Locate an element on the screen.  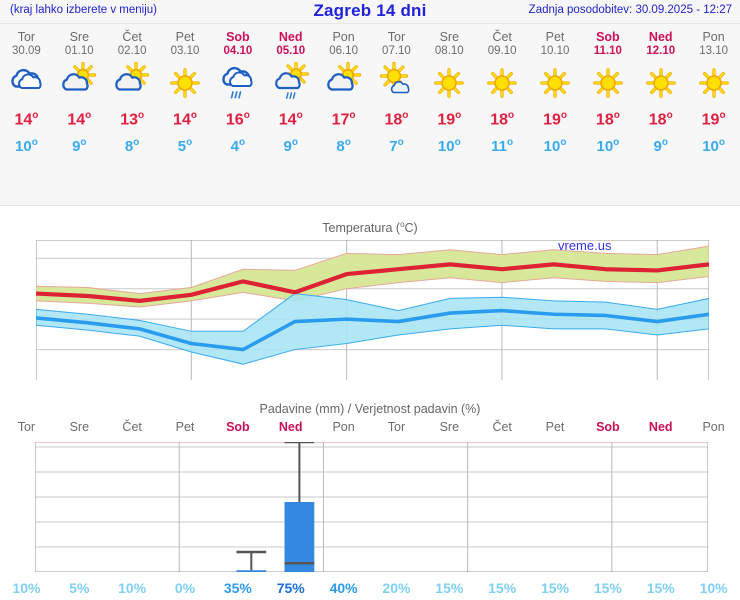
day-column: Pet 03.10 14o 5o is located at coordinates (185, 94).